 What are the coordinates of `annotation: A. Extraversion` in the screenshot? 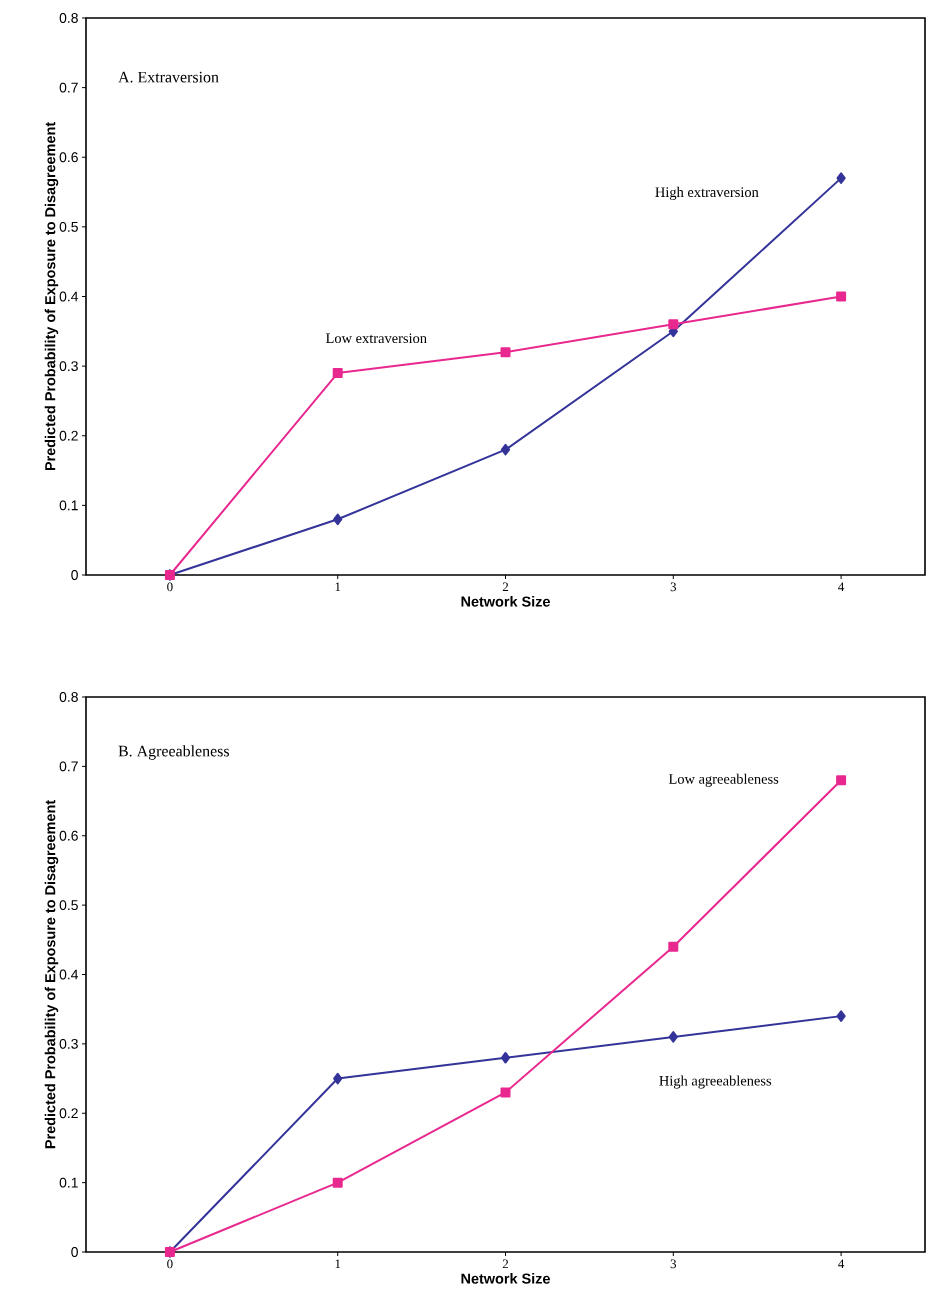 It's located at (168, 77).